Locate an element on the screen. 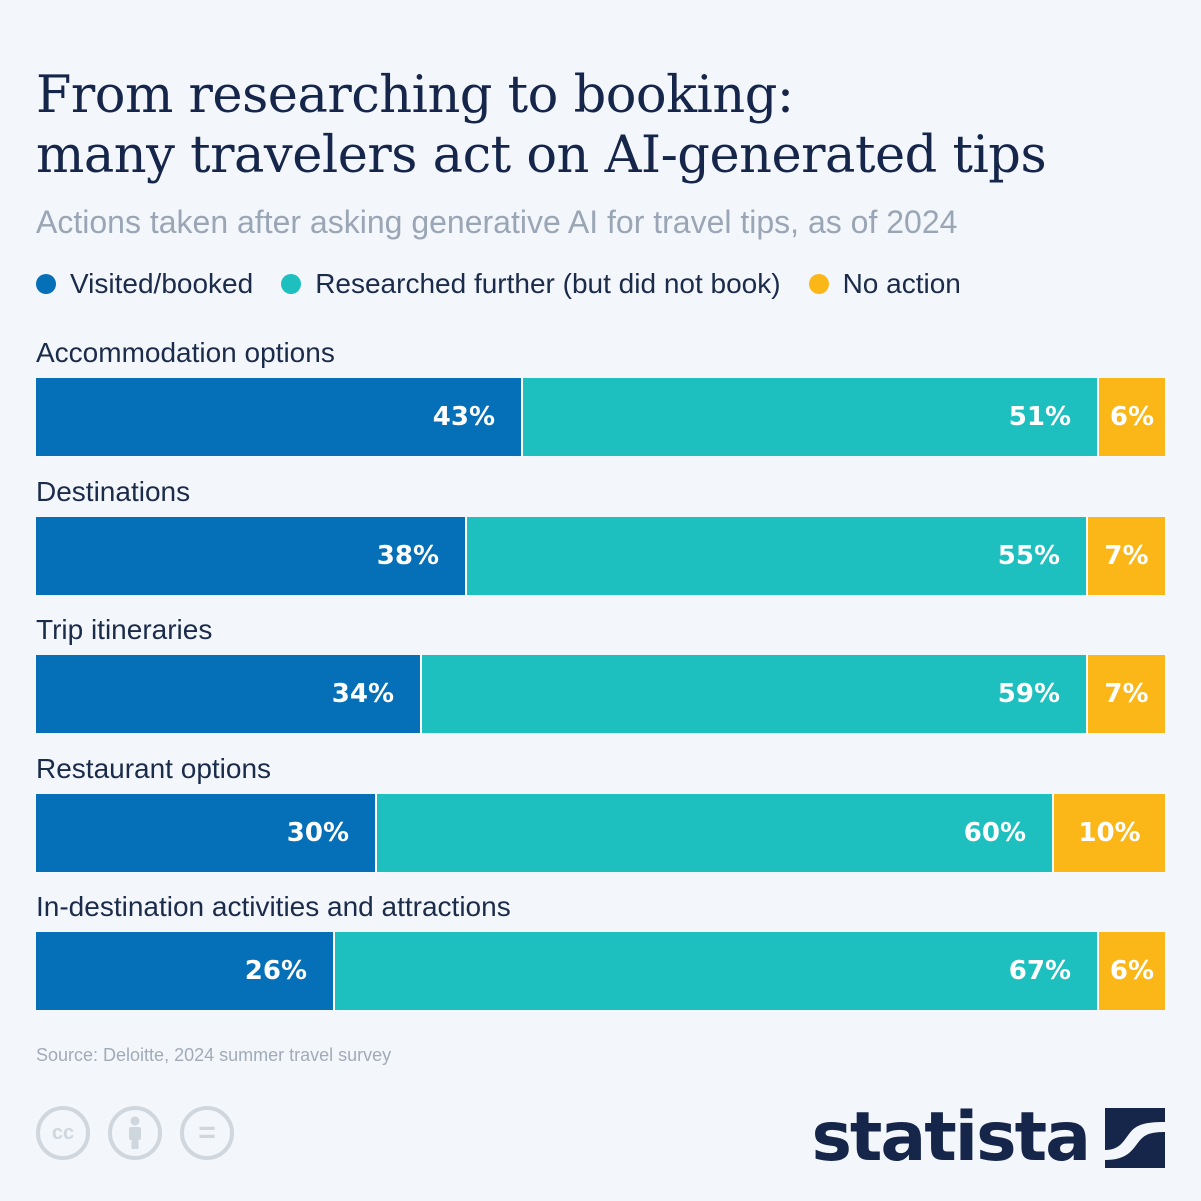 The width and height of the screenshot is (1201, 1201). person-icon is located at coordinates (135, 1132).